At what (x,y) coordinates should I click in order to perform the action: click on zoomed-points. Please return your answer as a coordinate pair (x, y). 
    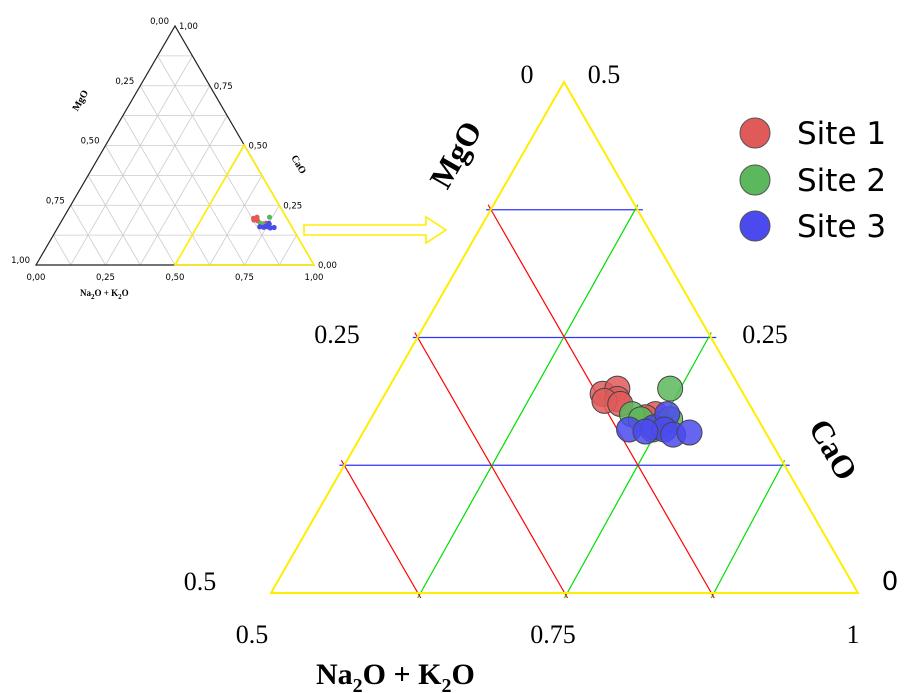
    Looking at the image, I should click on (646, 411).